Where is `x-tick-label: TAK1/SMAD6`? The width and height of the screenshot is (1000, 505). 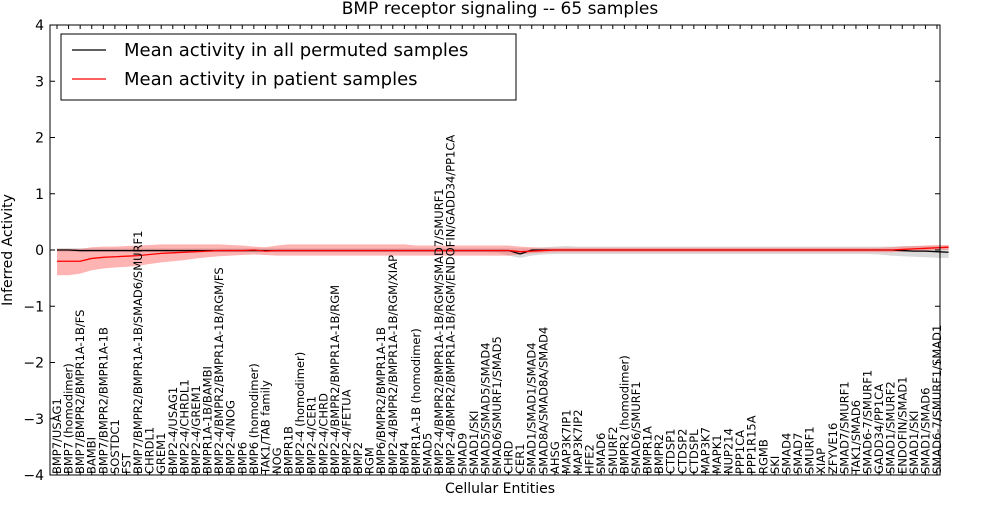
x-tick-label: TAK1/SMAD6 is located at coordinates (856, 437).